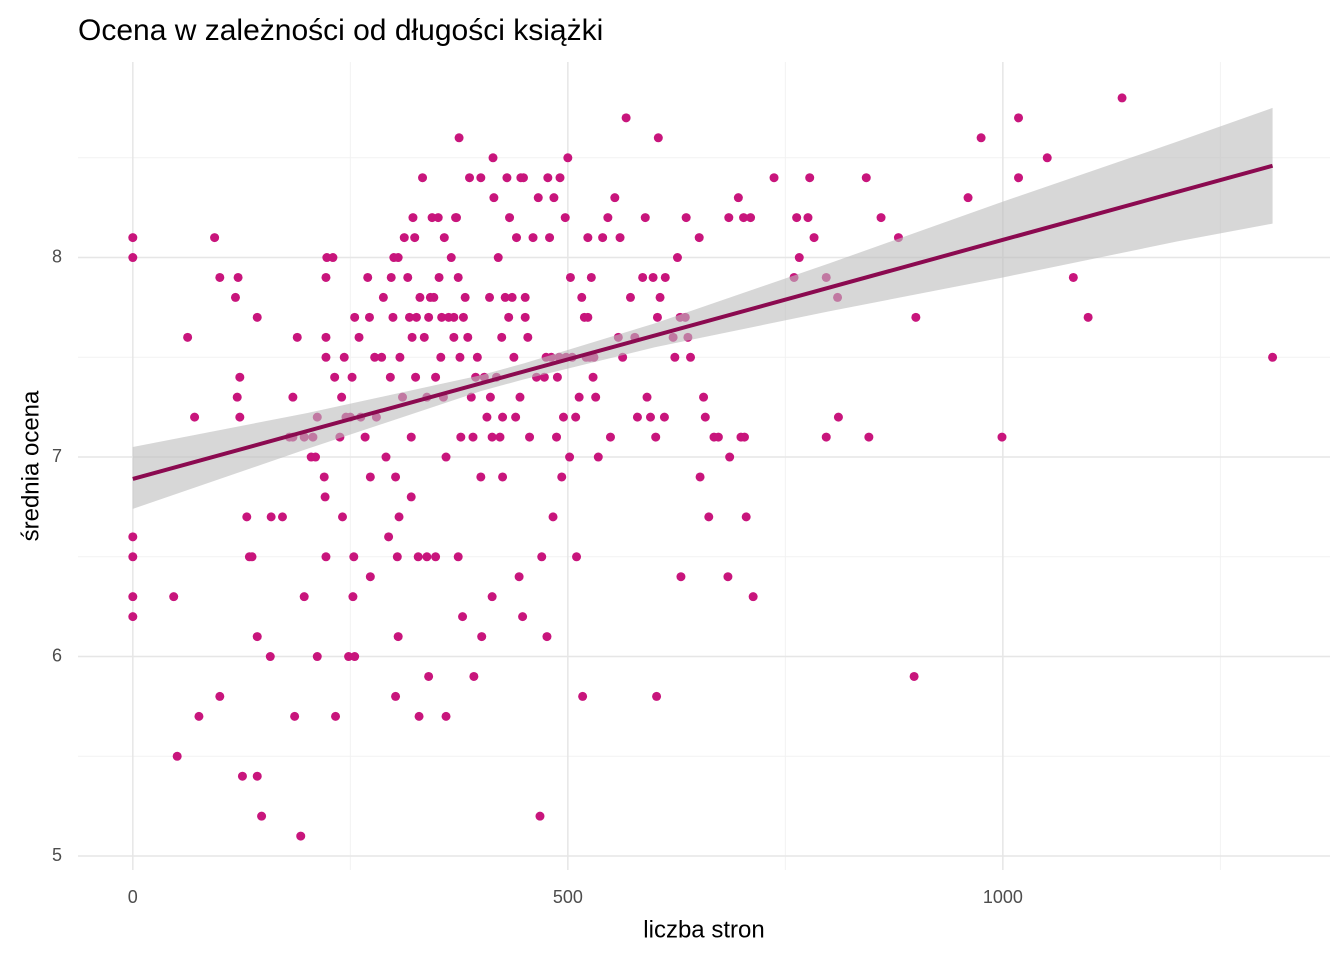  What do you see at coordinates (57, 456) in the screenshot?
I see `y-tick-label: 7` at bounding box center [57, 456].